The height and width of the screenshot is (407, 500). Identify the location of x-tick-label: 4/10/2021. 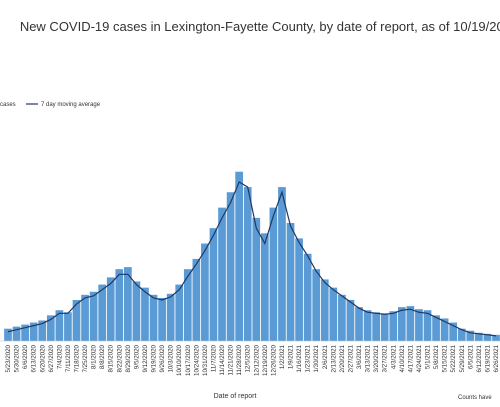
(402, 358).